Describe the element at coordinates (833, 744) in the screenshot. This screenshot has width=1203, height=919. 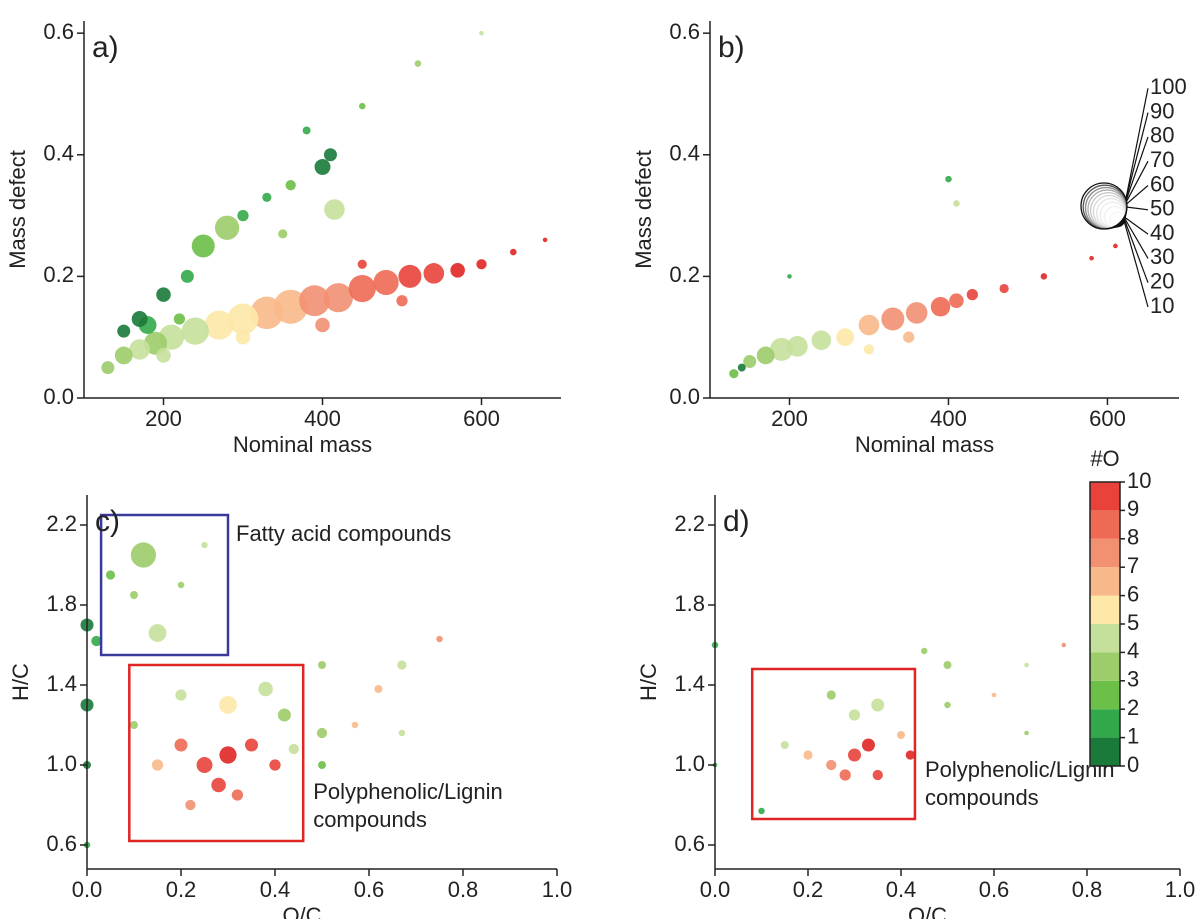
I see `region-box` at that location.